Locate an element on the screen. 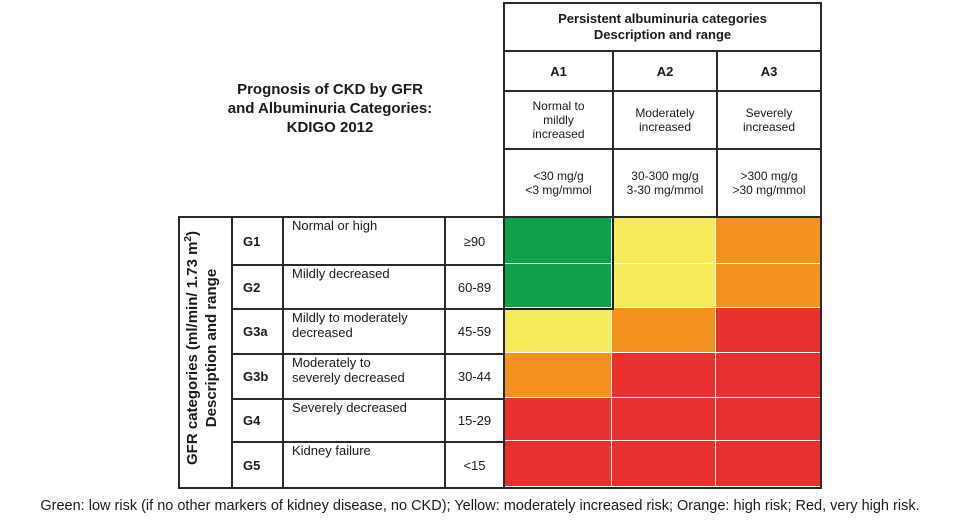 This screenshot has width=960, height=521. gfr-range-G4: 15-29 is located at coordinates (474, 420).